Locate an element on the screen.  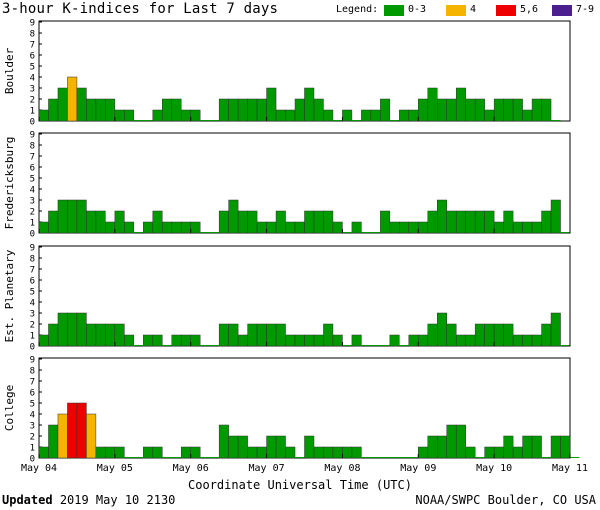
x-tick-label: May 09 is located at coordinates (418, 468).